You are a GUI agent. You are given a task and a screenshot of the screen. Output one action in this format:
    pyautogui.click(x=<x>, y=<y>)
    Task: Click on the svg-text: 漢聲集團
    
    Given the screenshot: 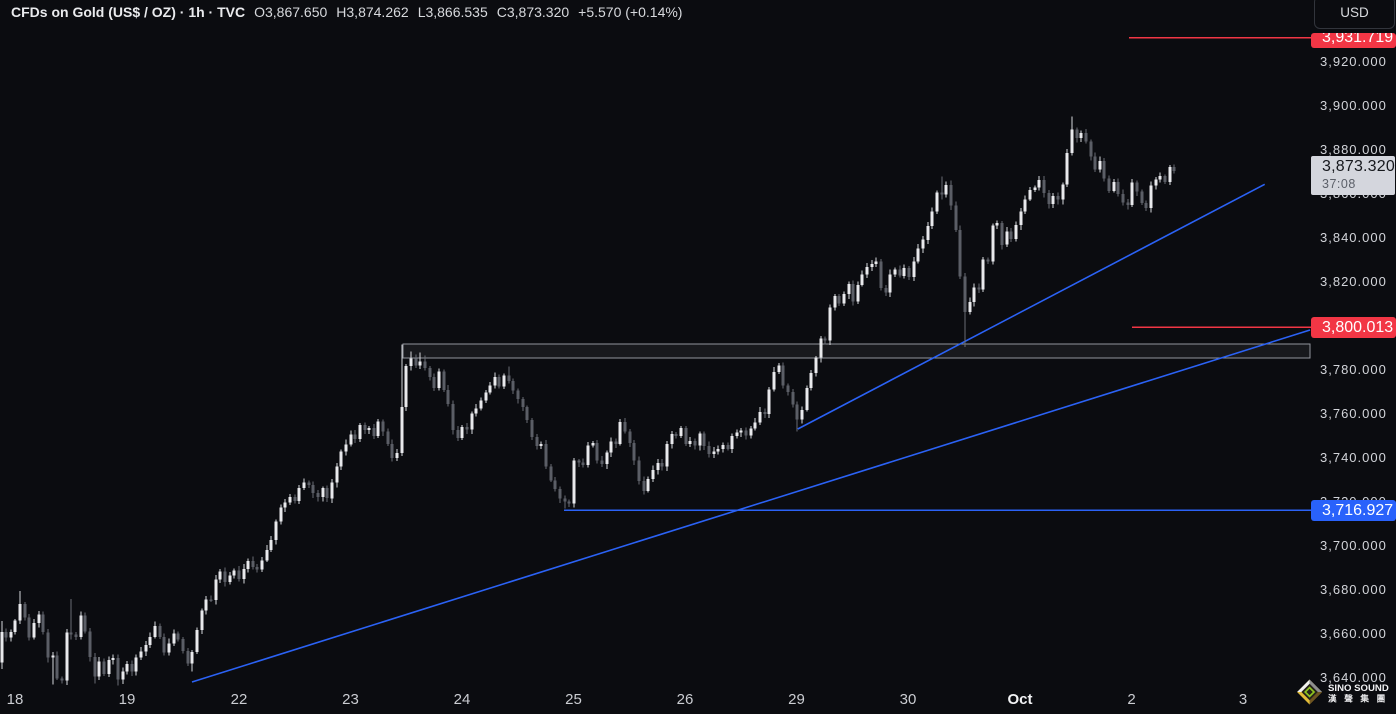 What is the action you would take?
    pyautogui.click(x=1360, y=698)
    